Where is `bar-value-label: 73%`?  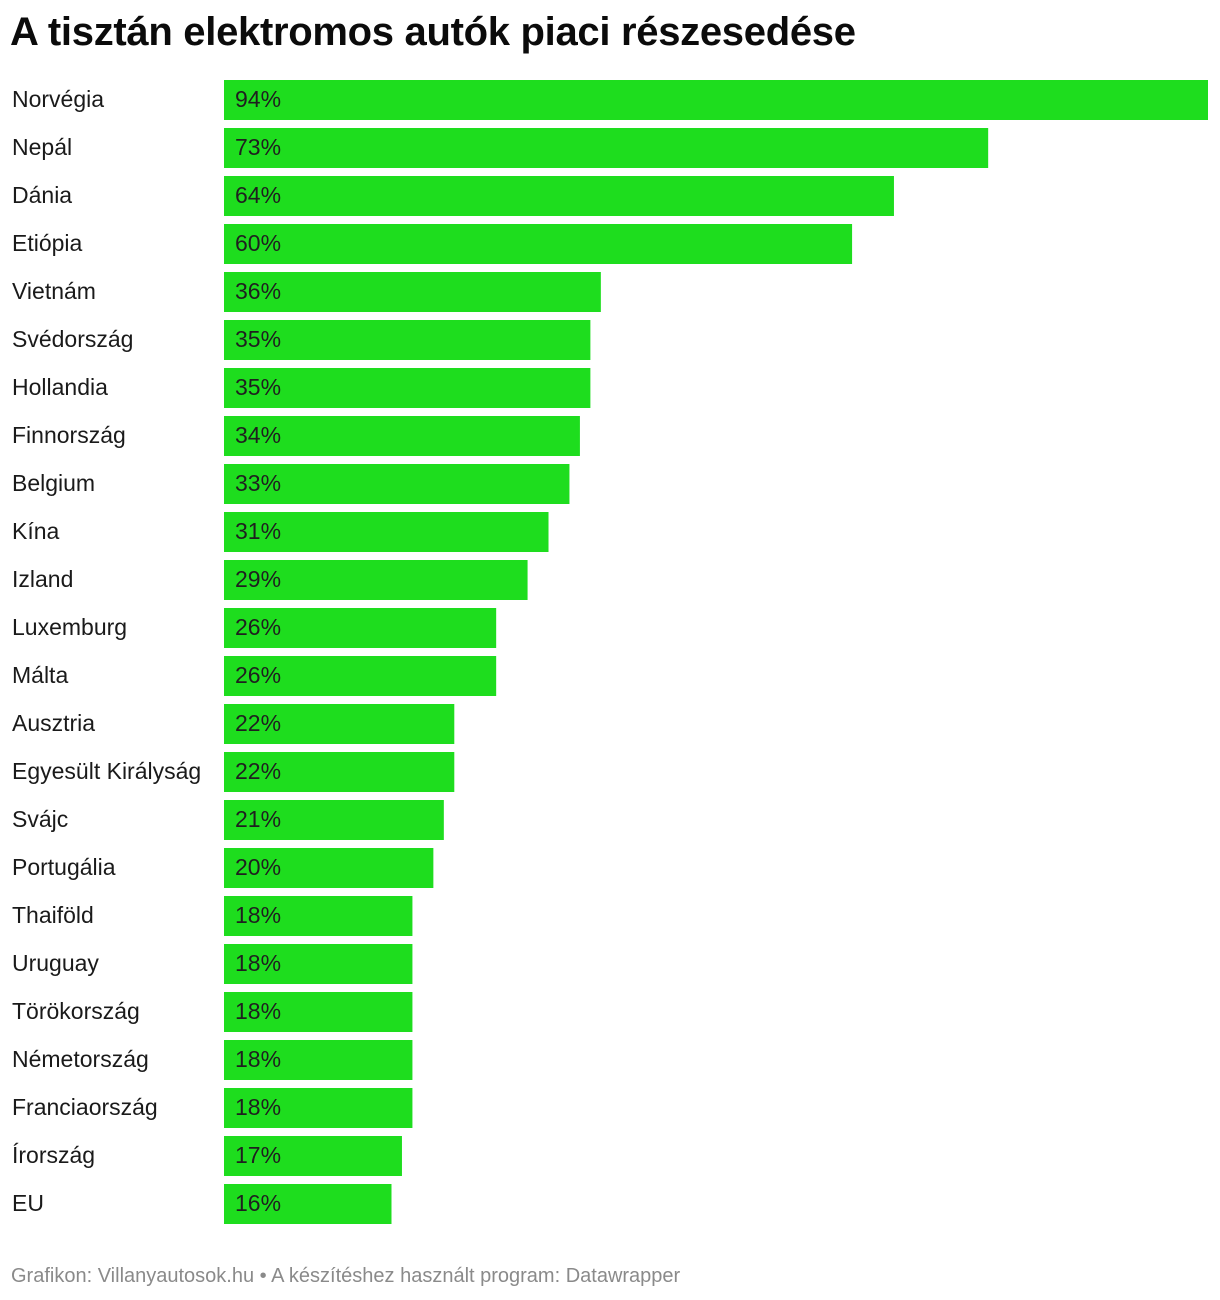
bar-value-label: 73% is located at coordinates (258, 147).